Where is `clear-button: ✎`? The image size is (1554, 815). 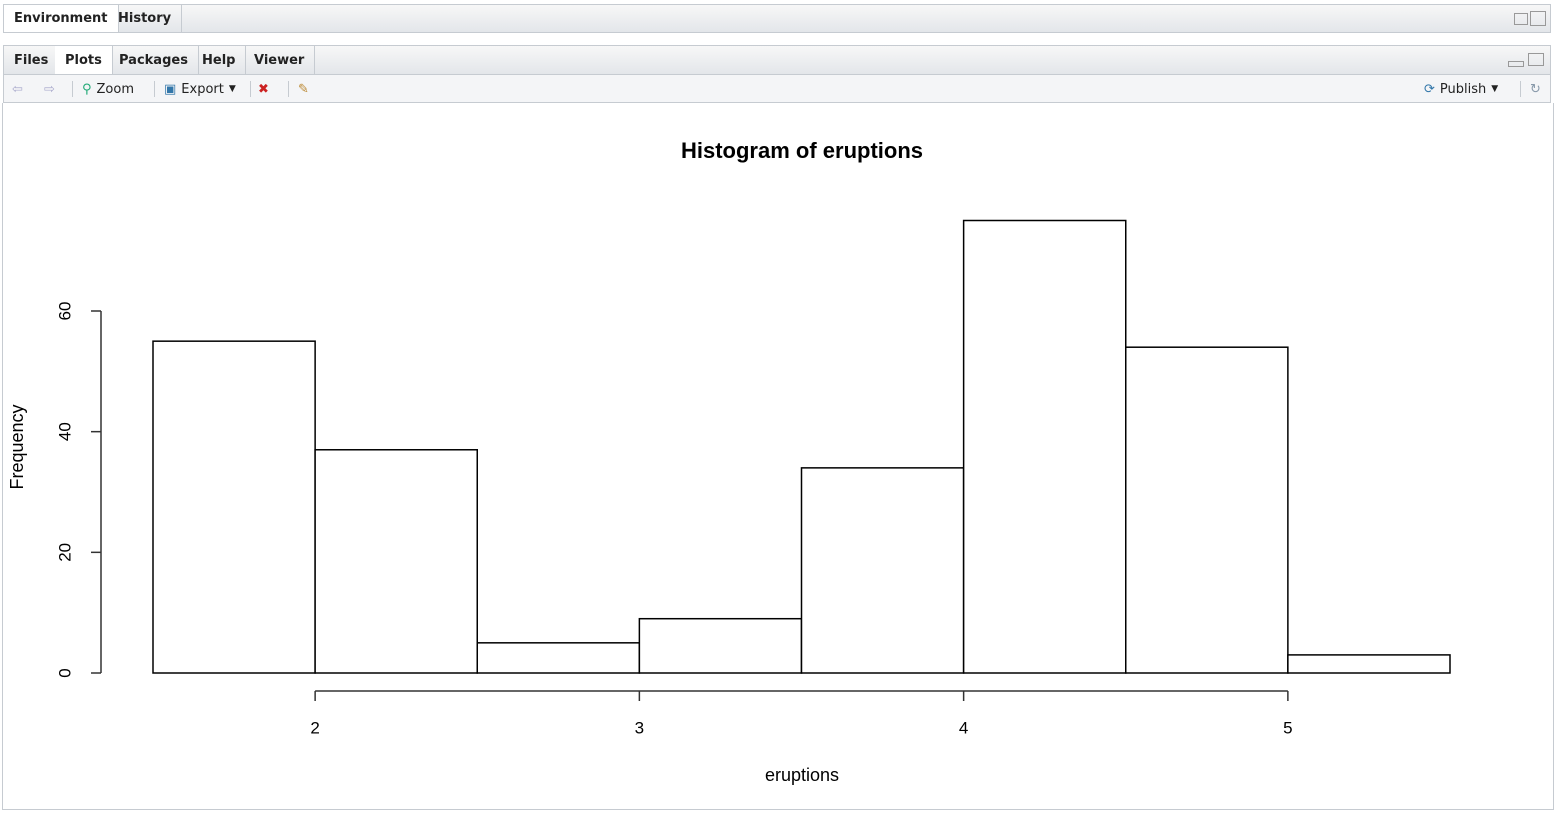
clear-button: ✎ is located at coordinates (303, 89).